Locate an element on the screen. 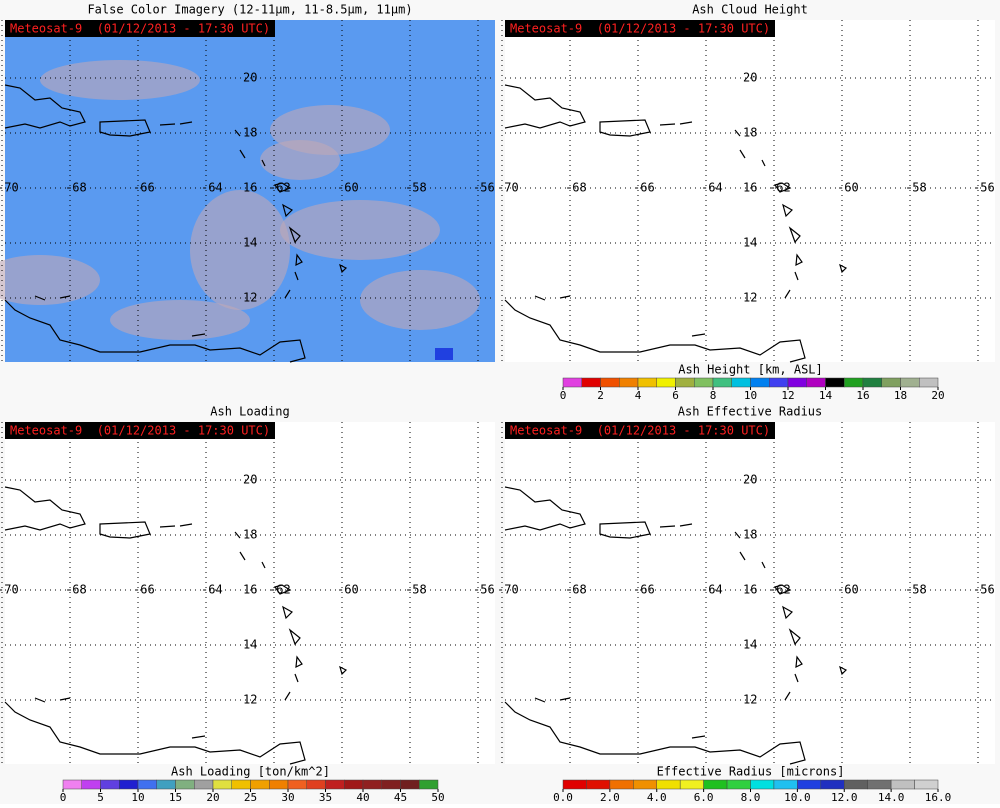 This screenshot has height=808, width=1000. colorbar-tick-label: 2 is located at coordinates (600, 395).